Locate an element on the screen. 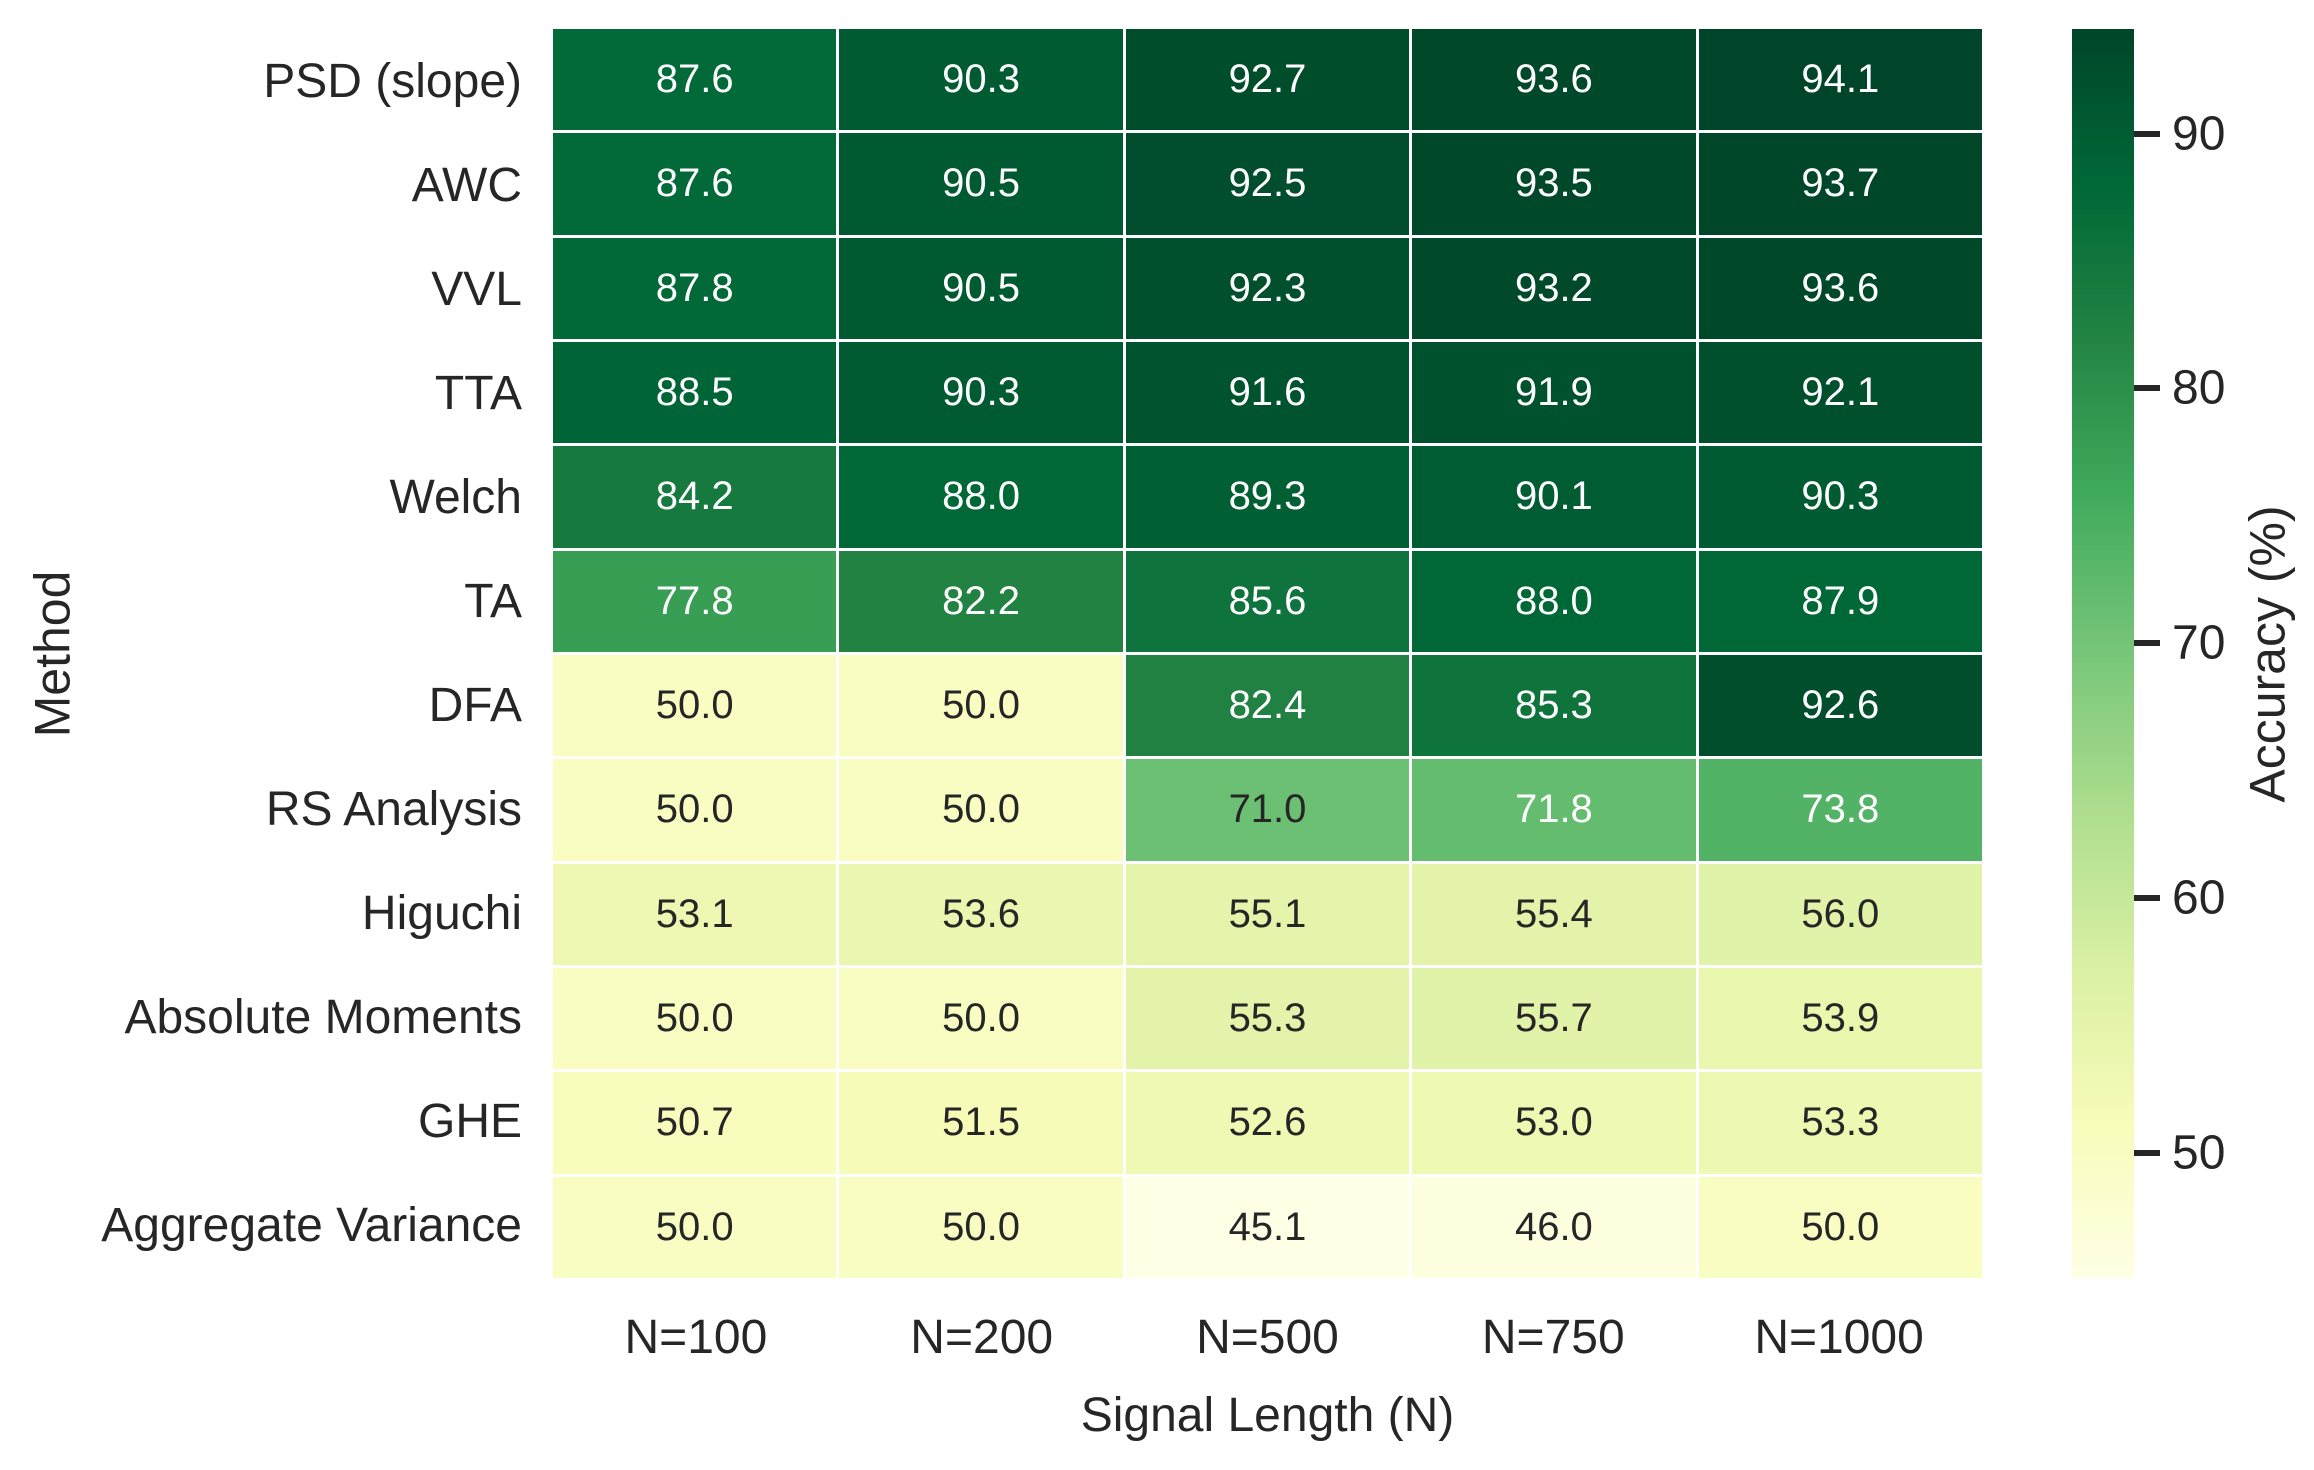 This screenshot has height=1470, width=2314. heatmap-cell: 77.8 is located at coordinates (695, 601).